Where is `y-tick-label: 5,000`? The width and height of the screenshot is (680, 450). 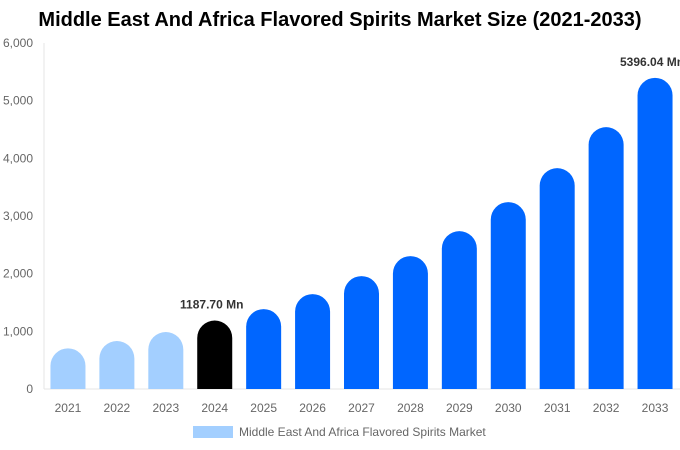 y-tick-label: 5,000 is located at coordinates (18, 101).